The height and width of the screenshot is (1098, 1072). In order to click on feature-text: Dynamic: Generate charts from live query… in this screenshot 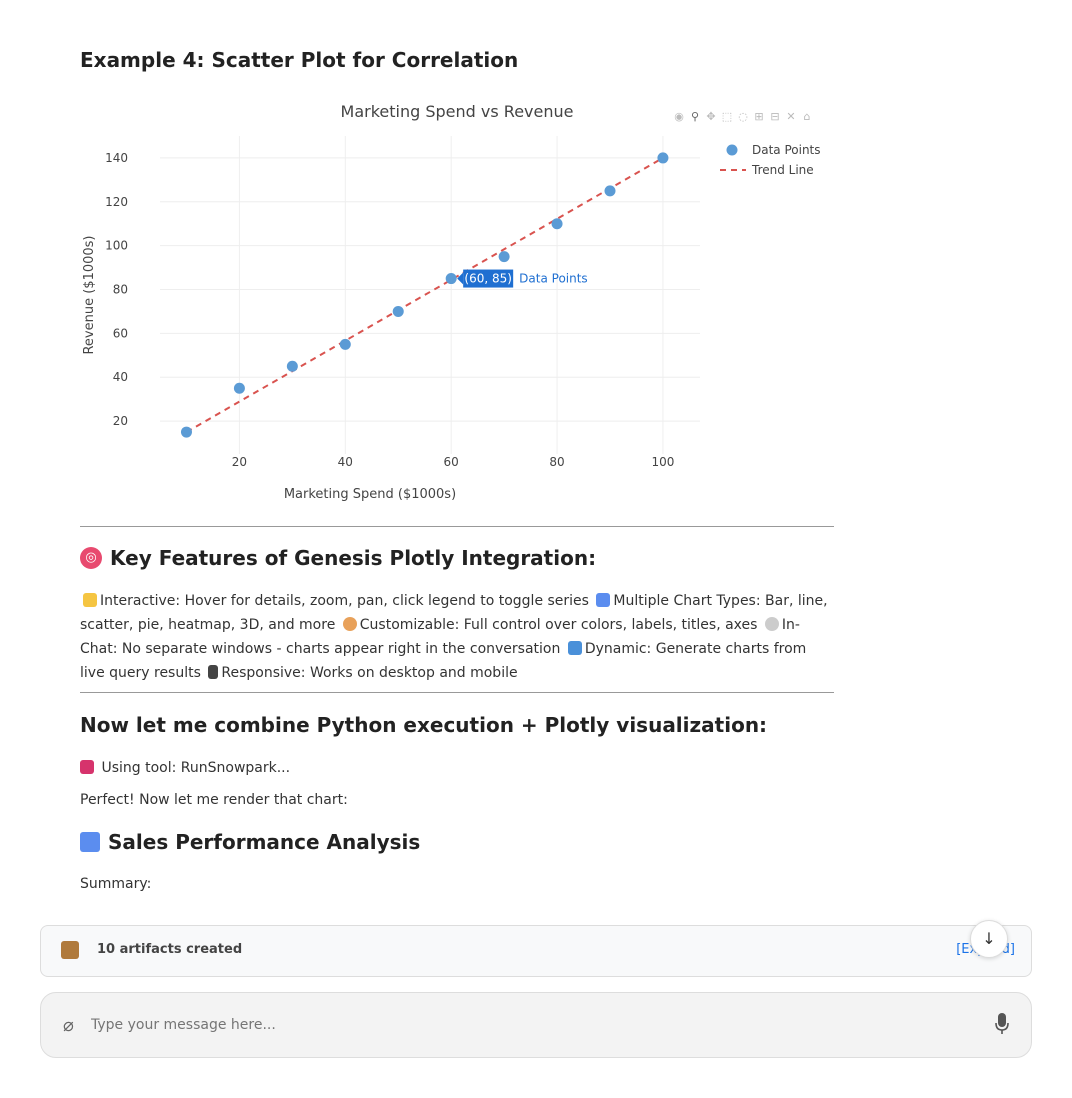, I will do `click(443, 661)`.